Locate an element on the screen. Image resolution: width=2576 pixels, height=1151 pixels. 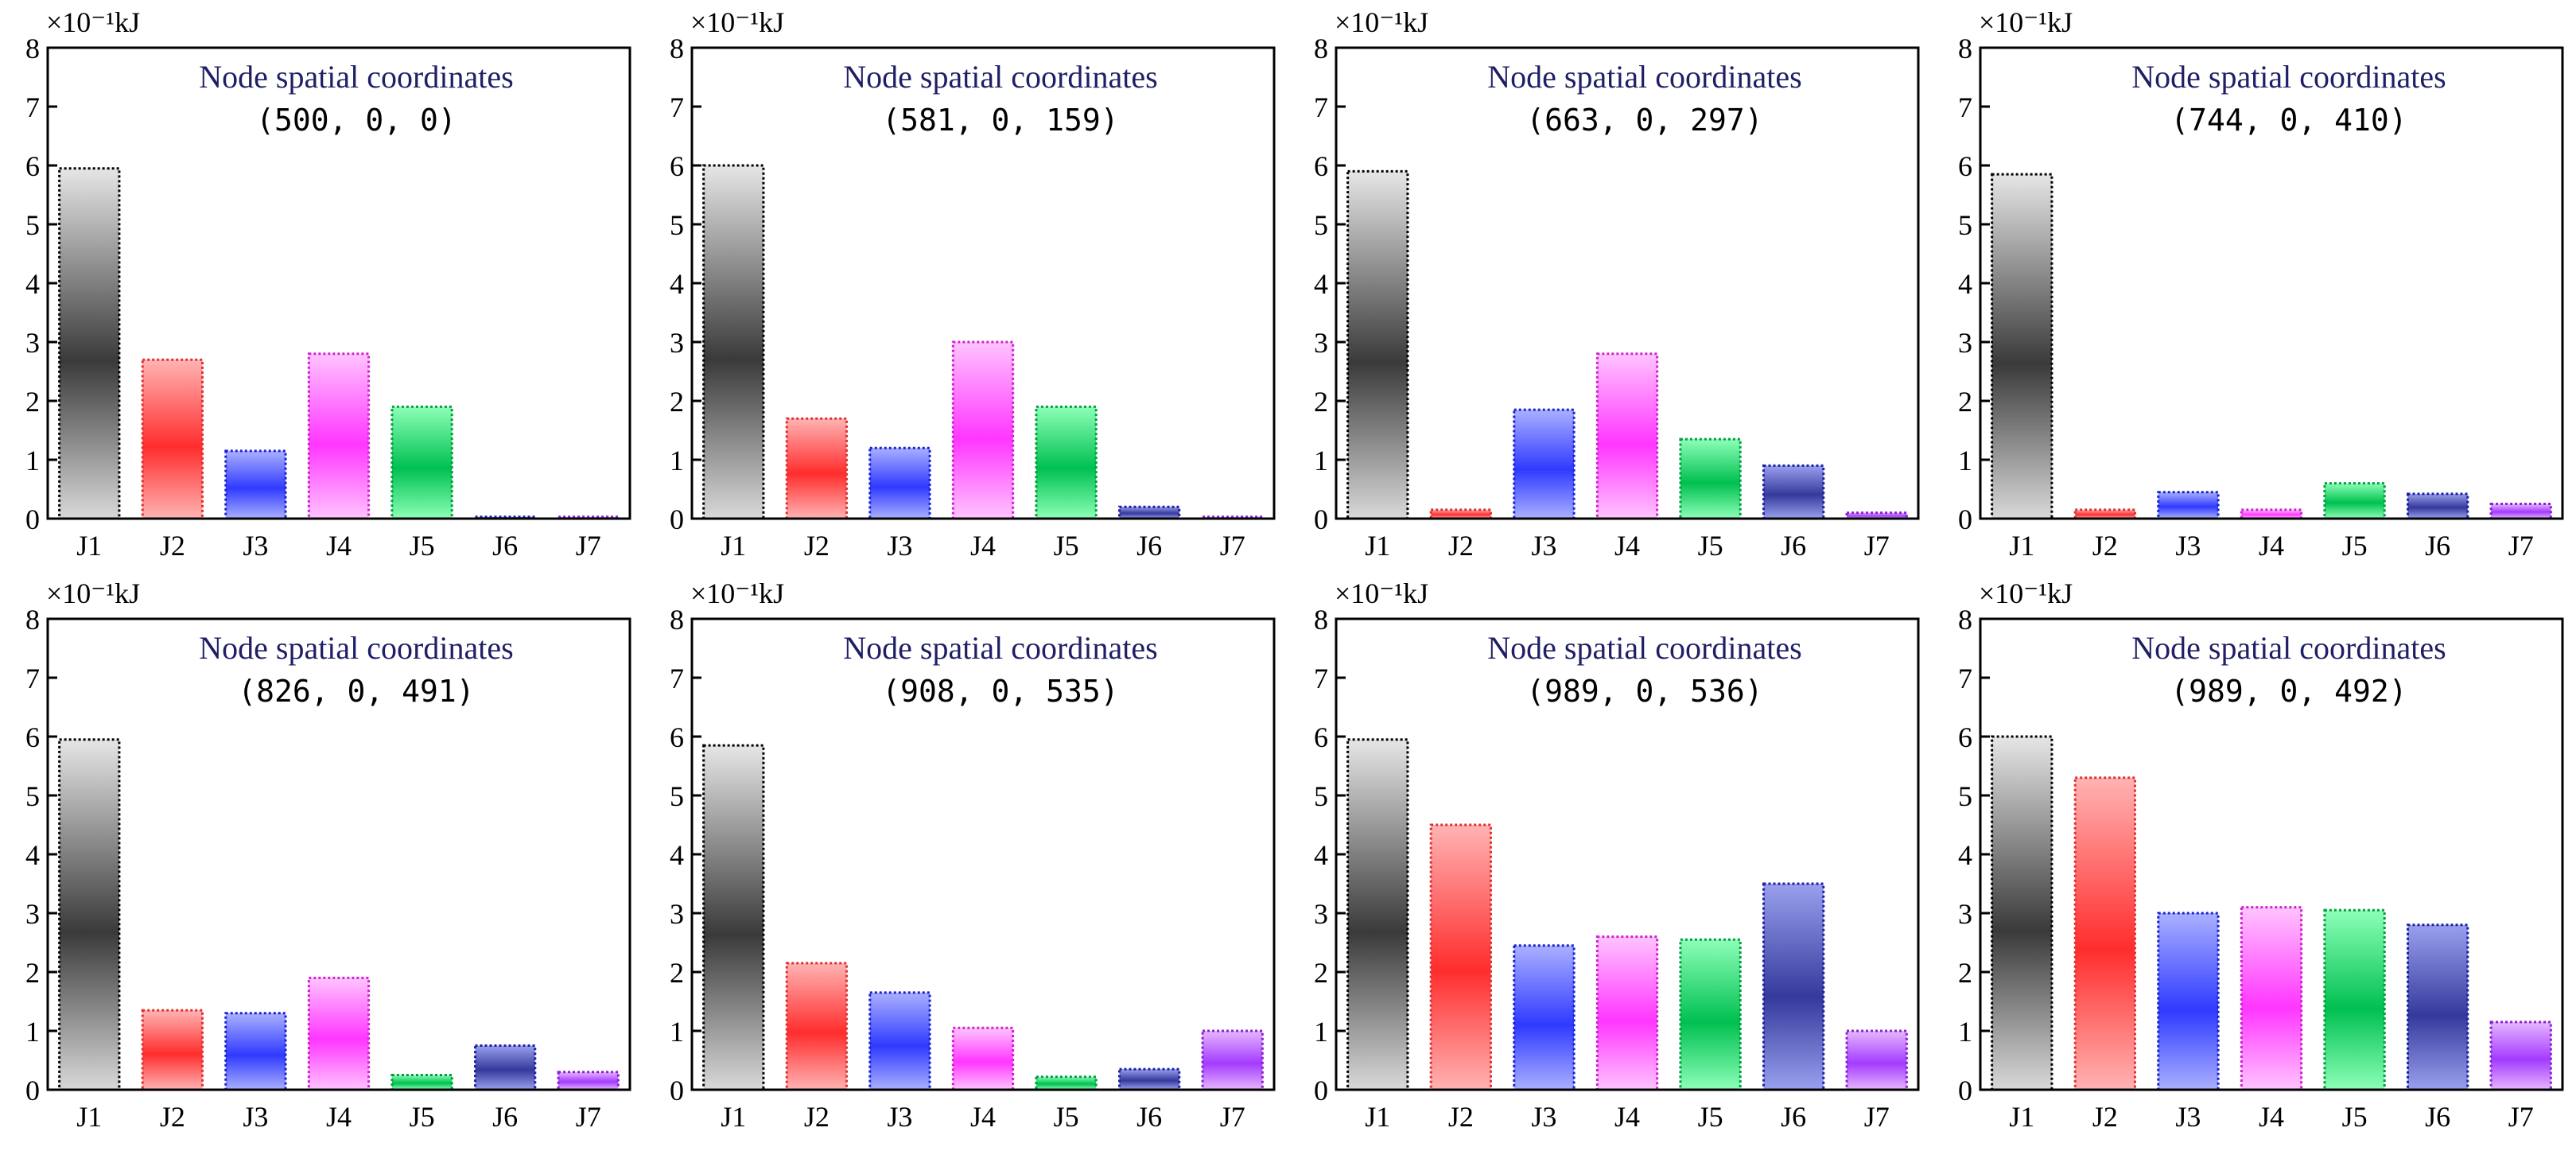
node-coordinates: (663, 0, 297) is located at coordinates (1644, 120).